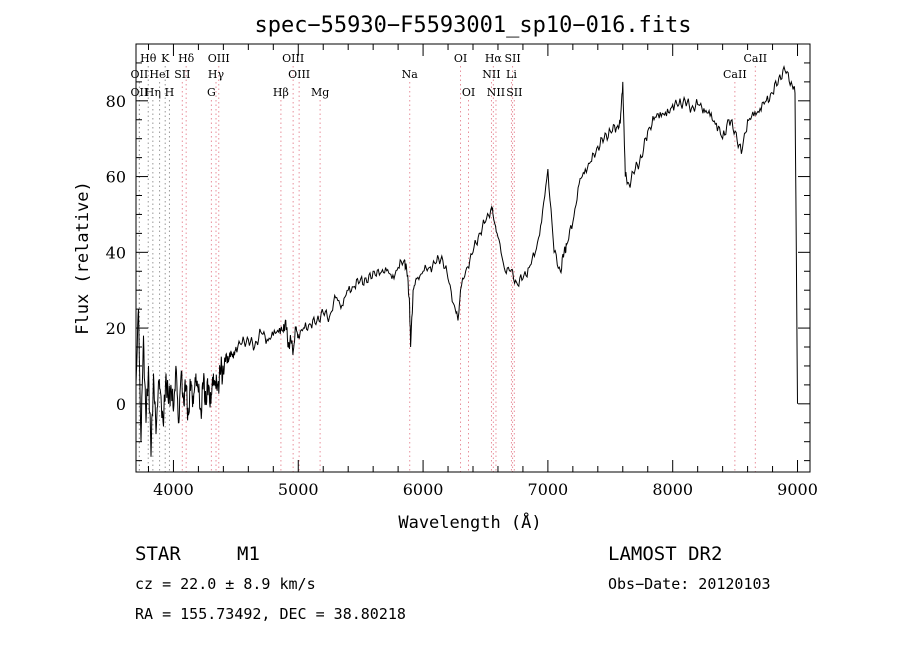 The image size is (900, 650). I want to click on y-tick-label: 40, so click(116, 252).